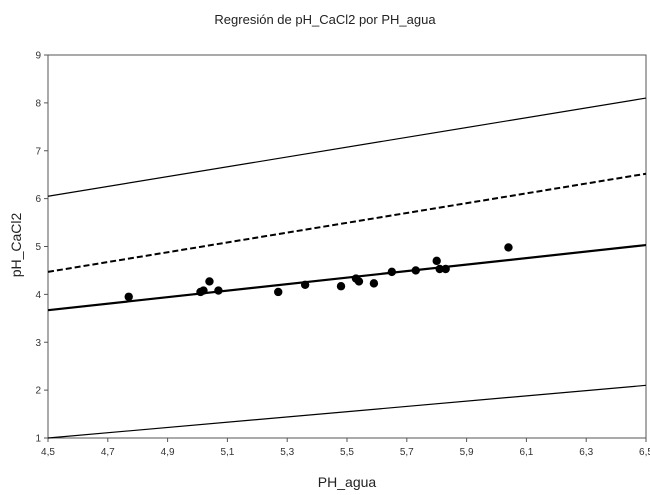 Image resolution: width=650 pixels, height=495 pixels. Describe the element at coordinates (48, 452) in the screenshot. I see `x-tick-label: 4,5` at that location.